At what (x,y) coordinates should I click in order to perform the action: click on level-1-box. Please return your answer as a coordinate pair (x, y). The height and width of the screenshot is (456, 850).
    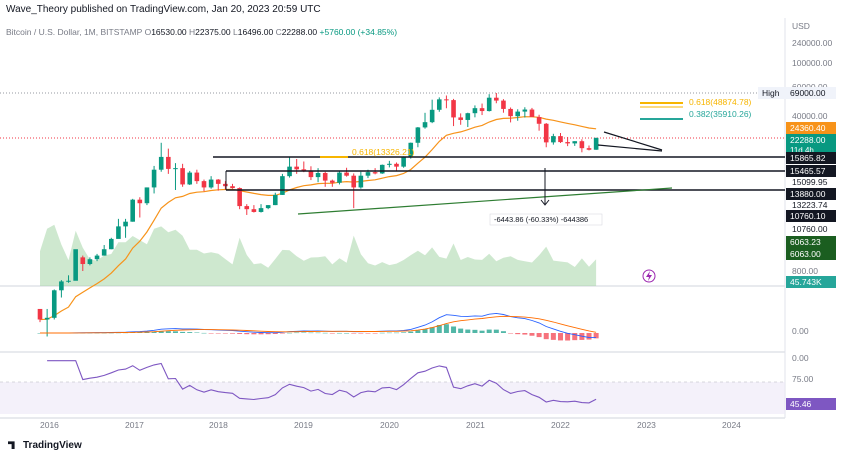
    Looking at the image, I should click on (811, 158).